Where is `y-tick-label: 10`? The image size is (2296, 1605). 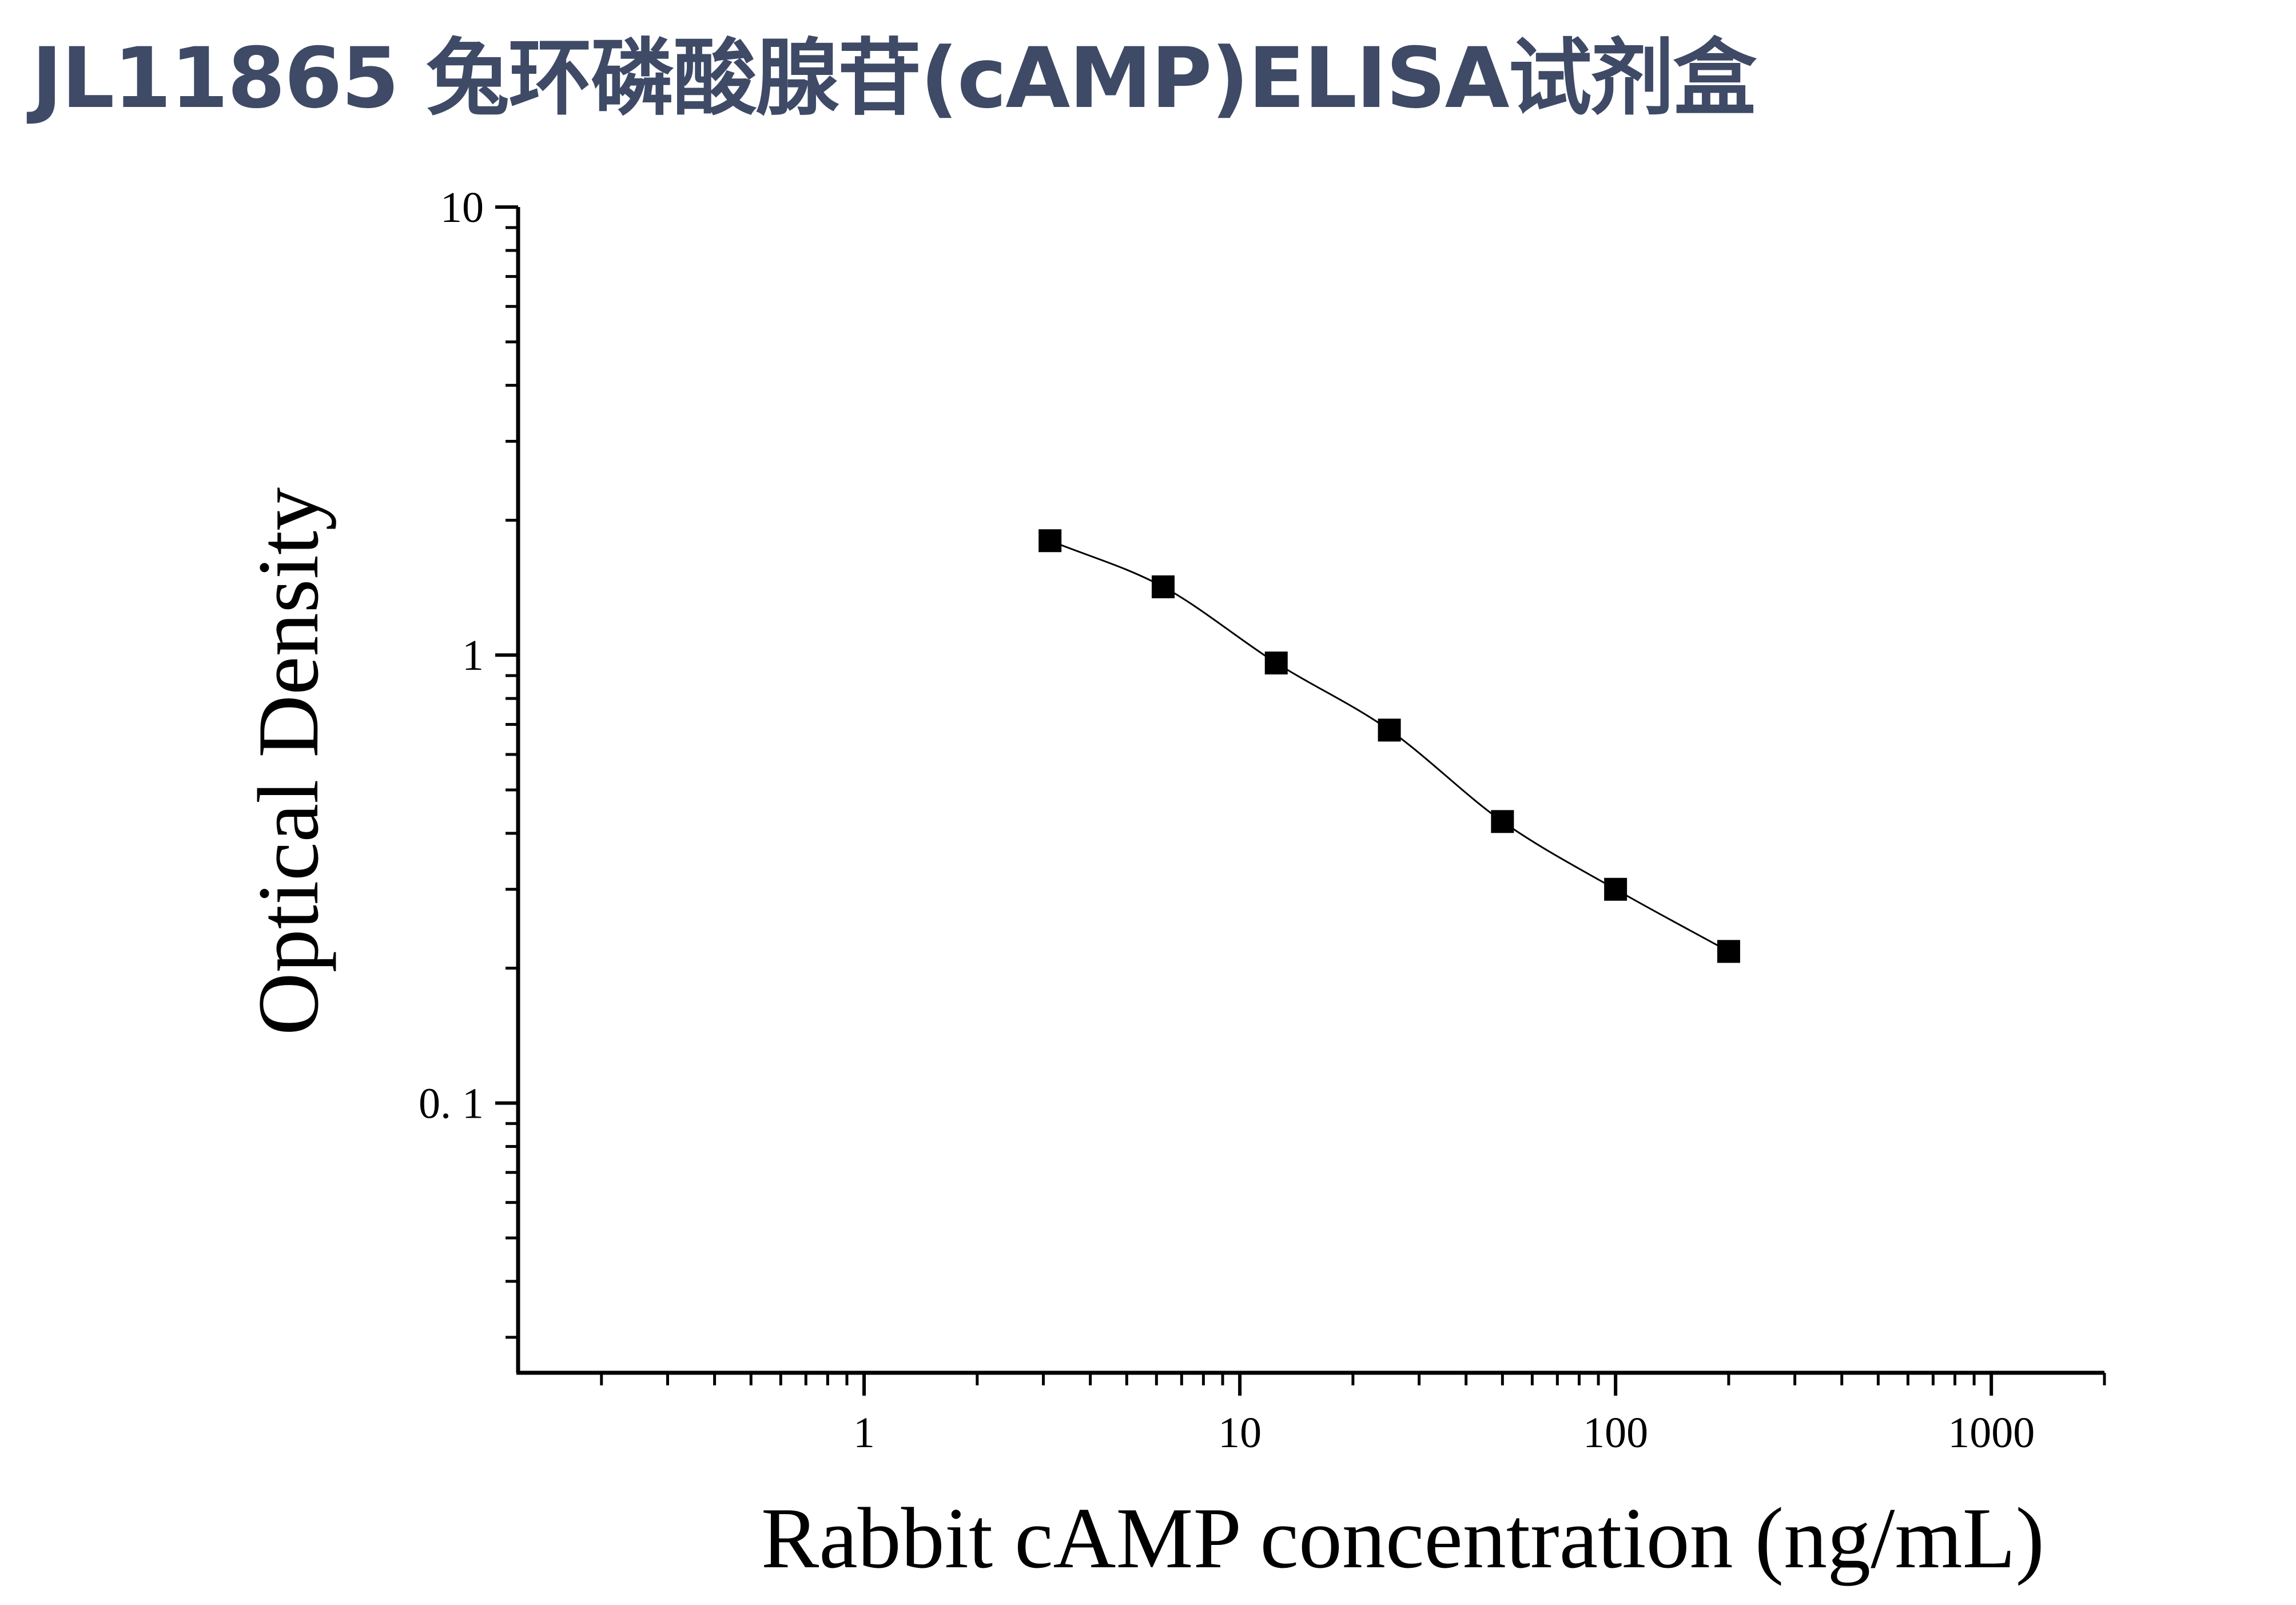 y-tick-label: 10 is located at coordinates (462, 208).